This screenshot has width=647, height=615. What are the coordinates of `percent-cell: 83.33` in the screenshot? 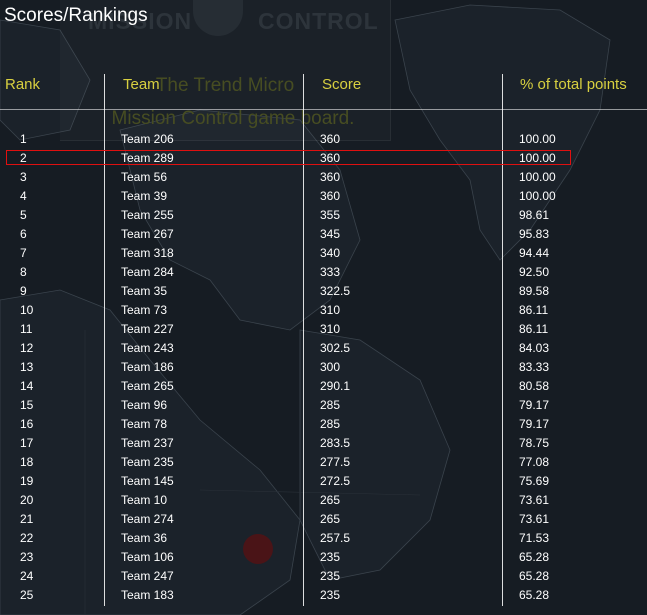 It's located at (534, 367).